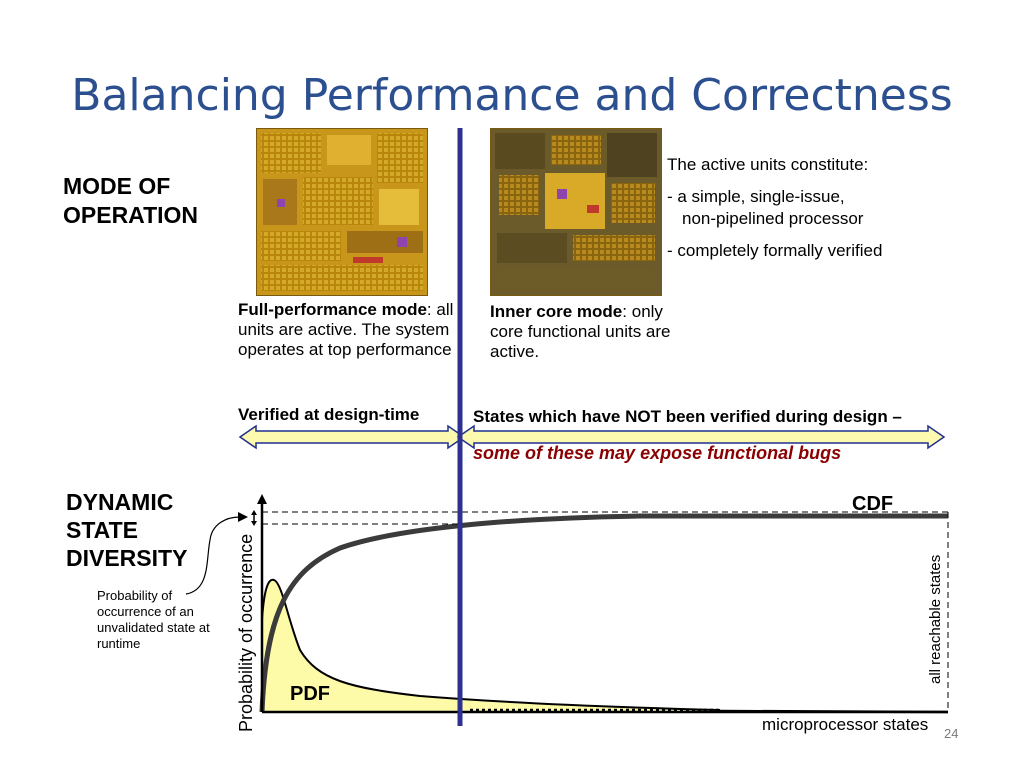 The width and height of the screenshot is (1024, 768). Describe the element at coordinates (935, 619) in the screenshot. I see `reachable-states-label: all reachable states` at that location.